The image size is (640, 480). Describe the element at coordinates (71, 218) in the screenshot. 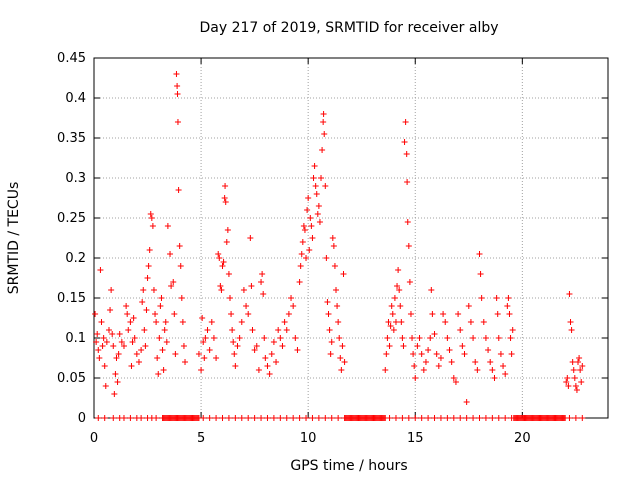

I see `y-tick-label: 0.25` at that location.